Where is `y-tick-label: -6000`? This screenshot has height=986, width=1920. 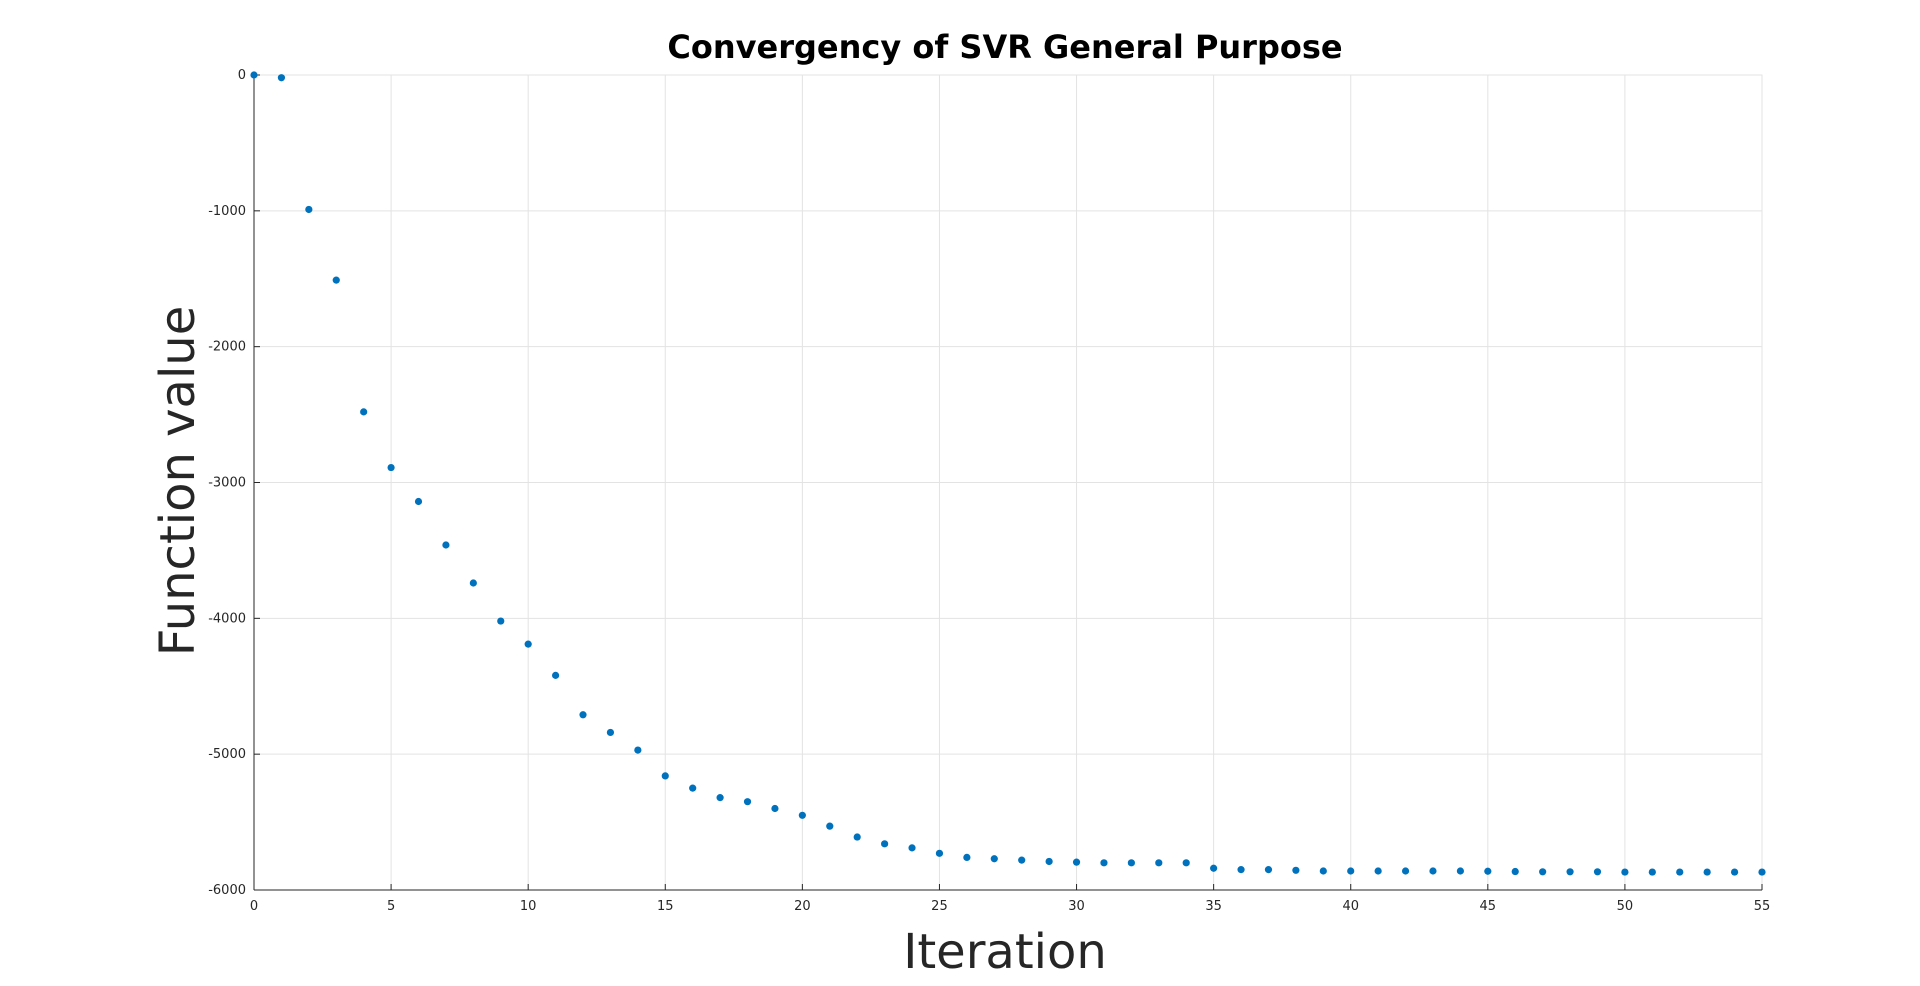 y-tick-label: -6000 is located at coordinates (227, 890).